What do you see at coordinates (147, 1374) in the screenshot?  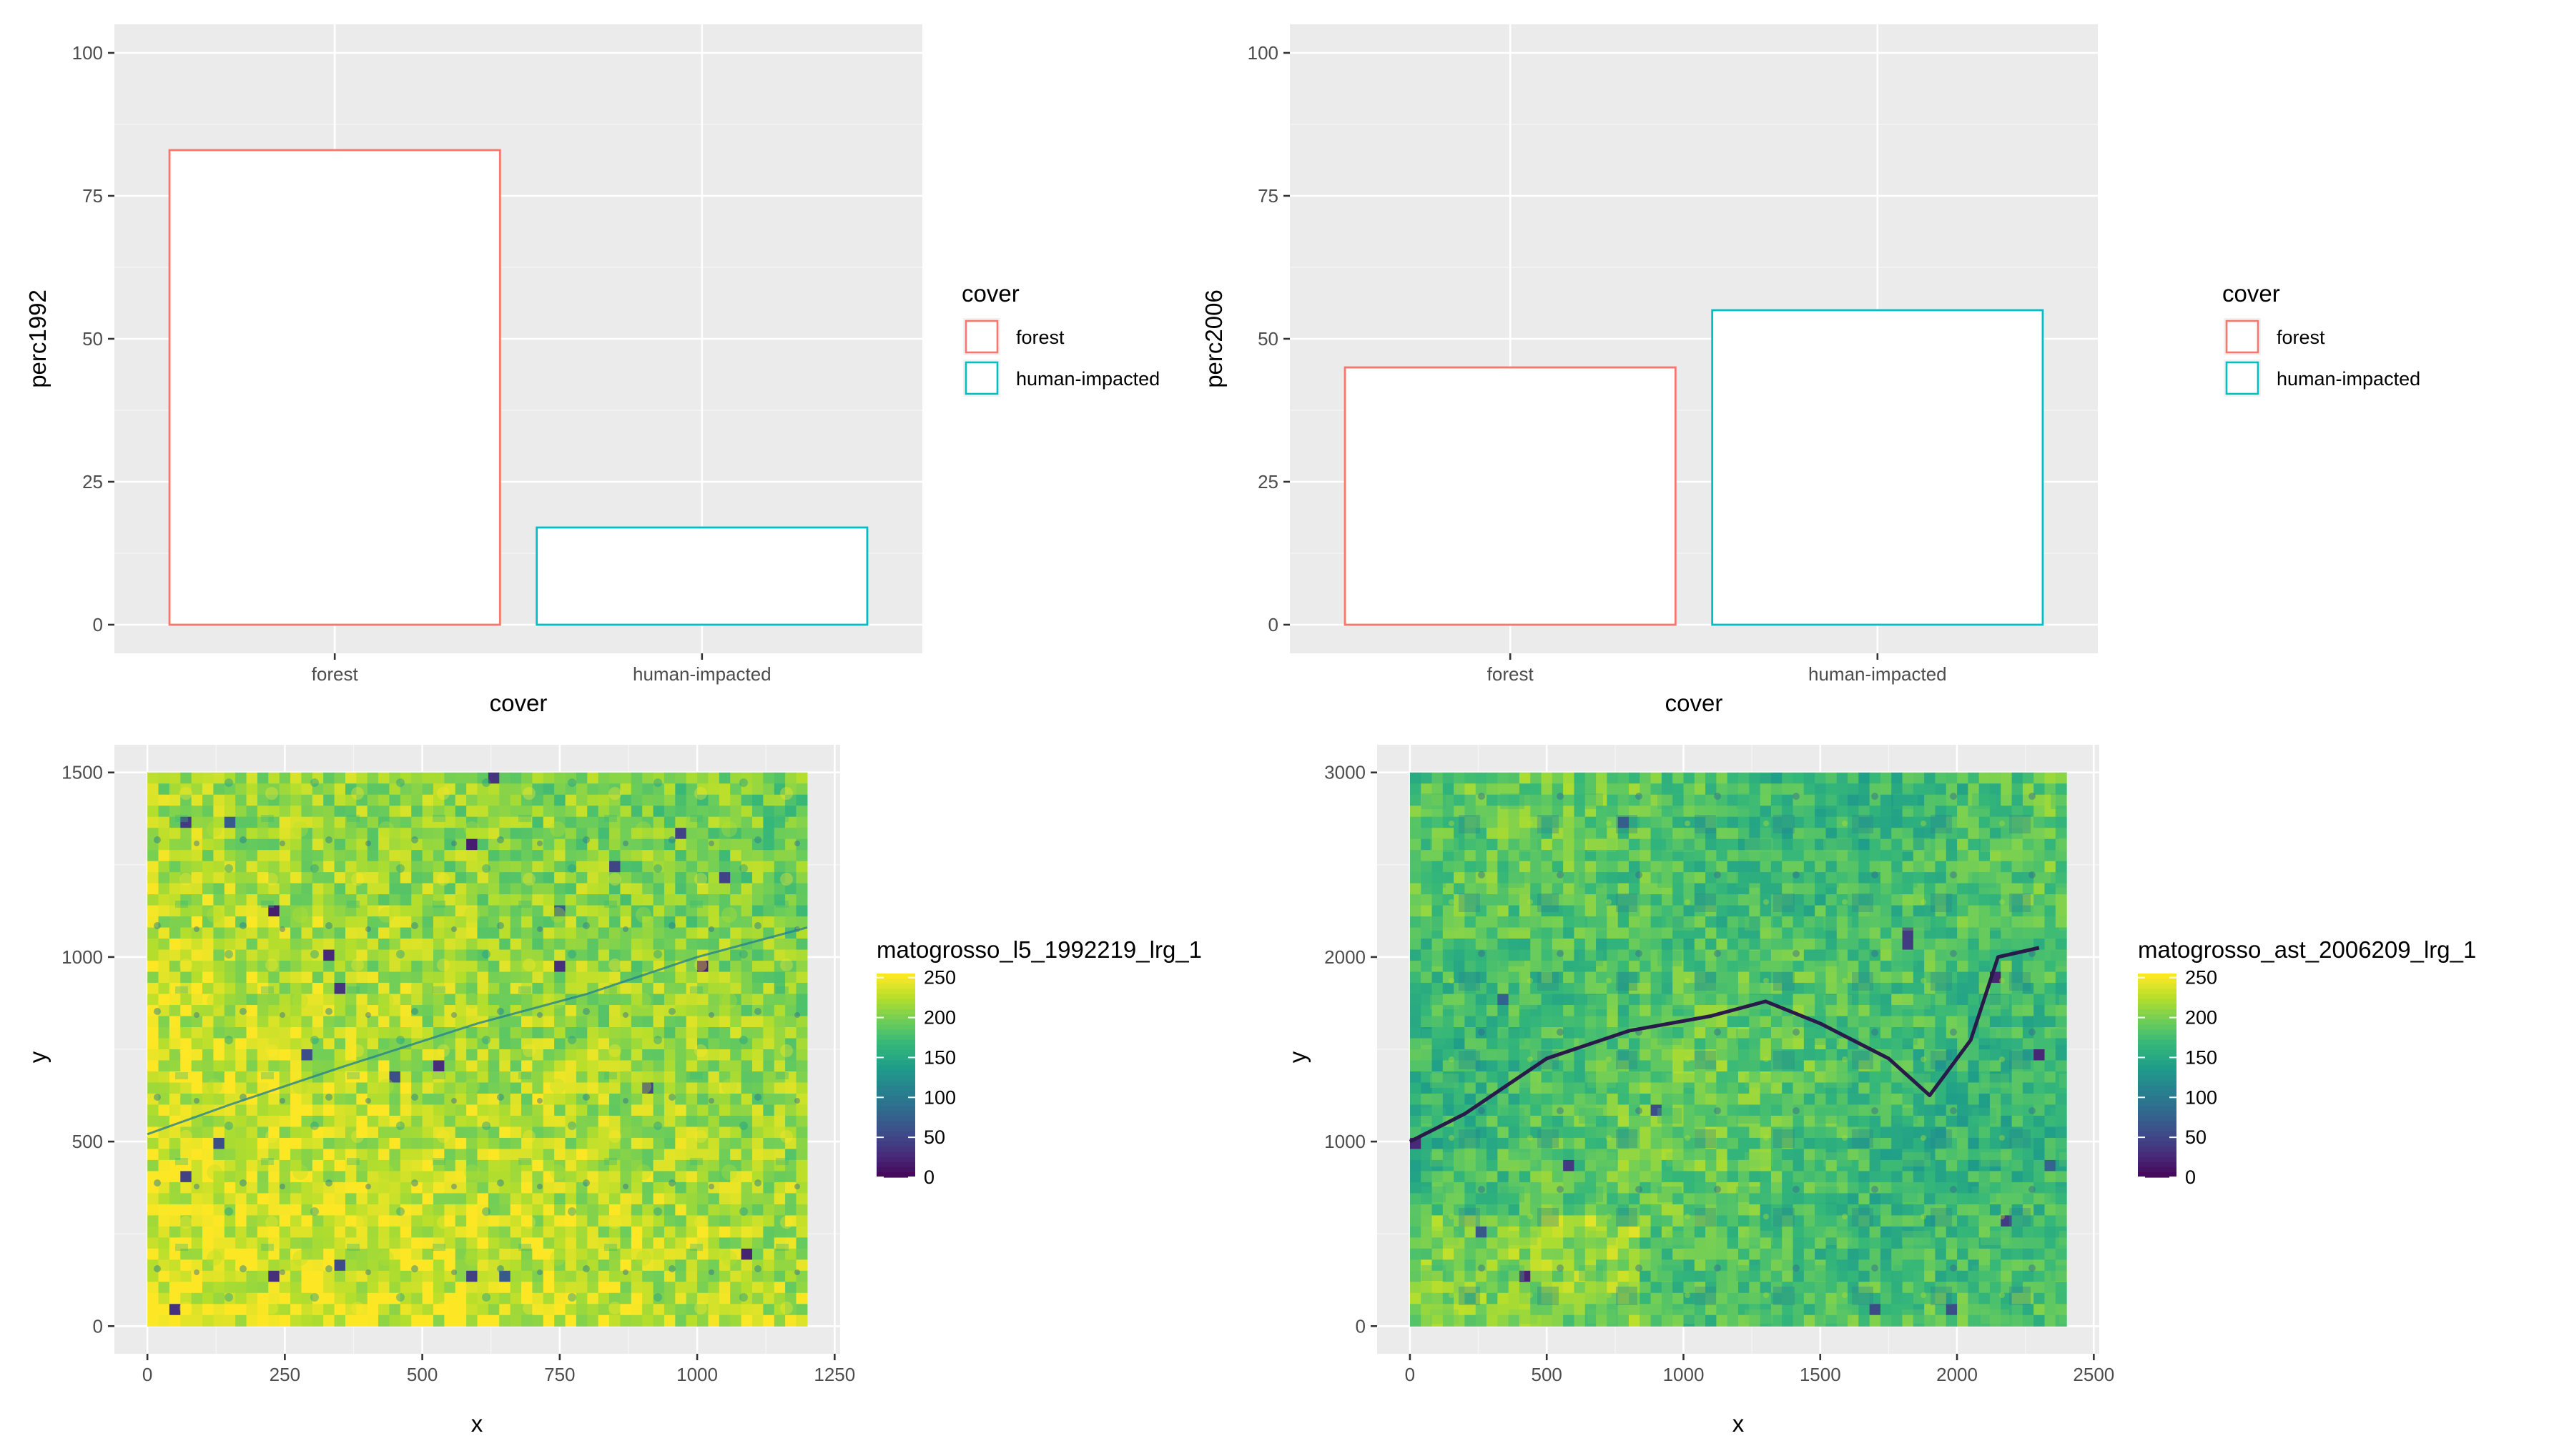 I see `x-tick-label: 0` at bounding box center [147, 1374].